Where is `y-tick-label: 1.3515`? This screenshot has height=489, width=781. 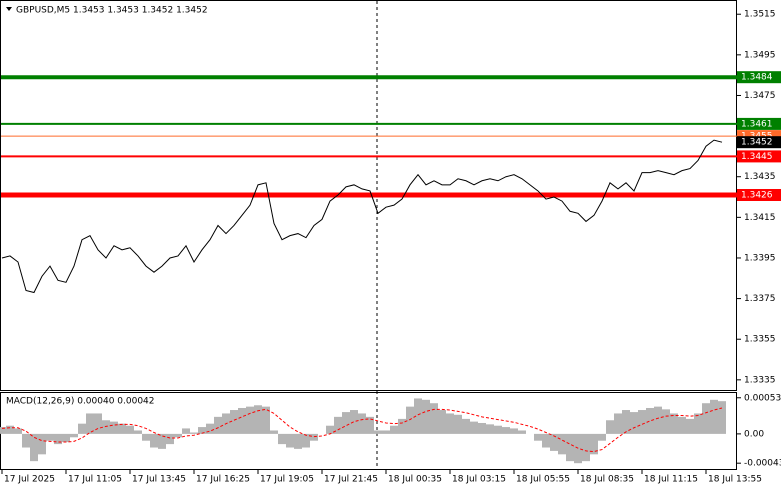 y-tick-label: 1.3515 is located at coordinates (760, 15).